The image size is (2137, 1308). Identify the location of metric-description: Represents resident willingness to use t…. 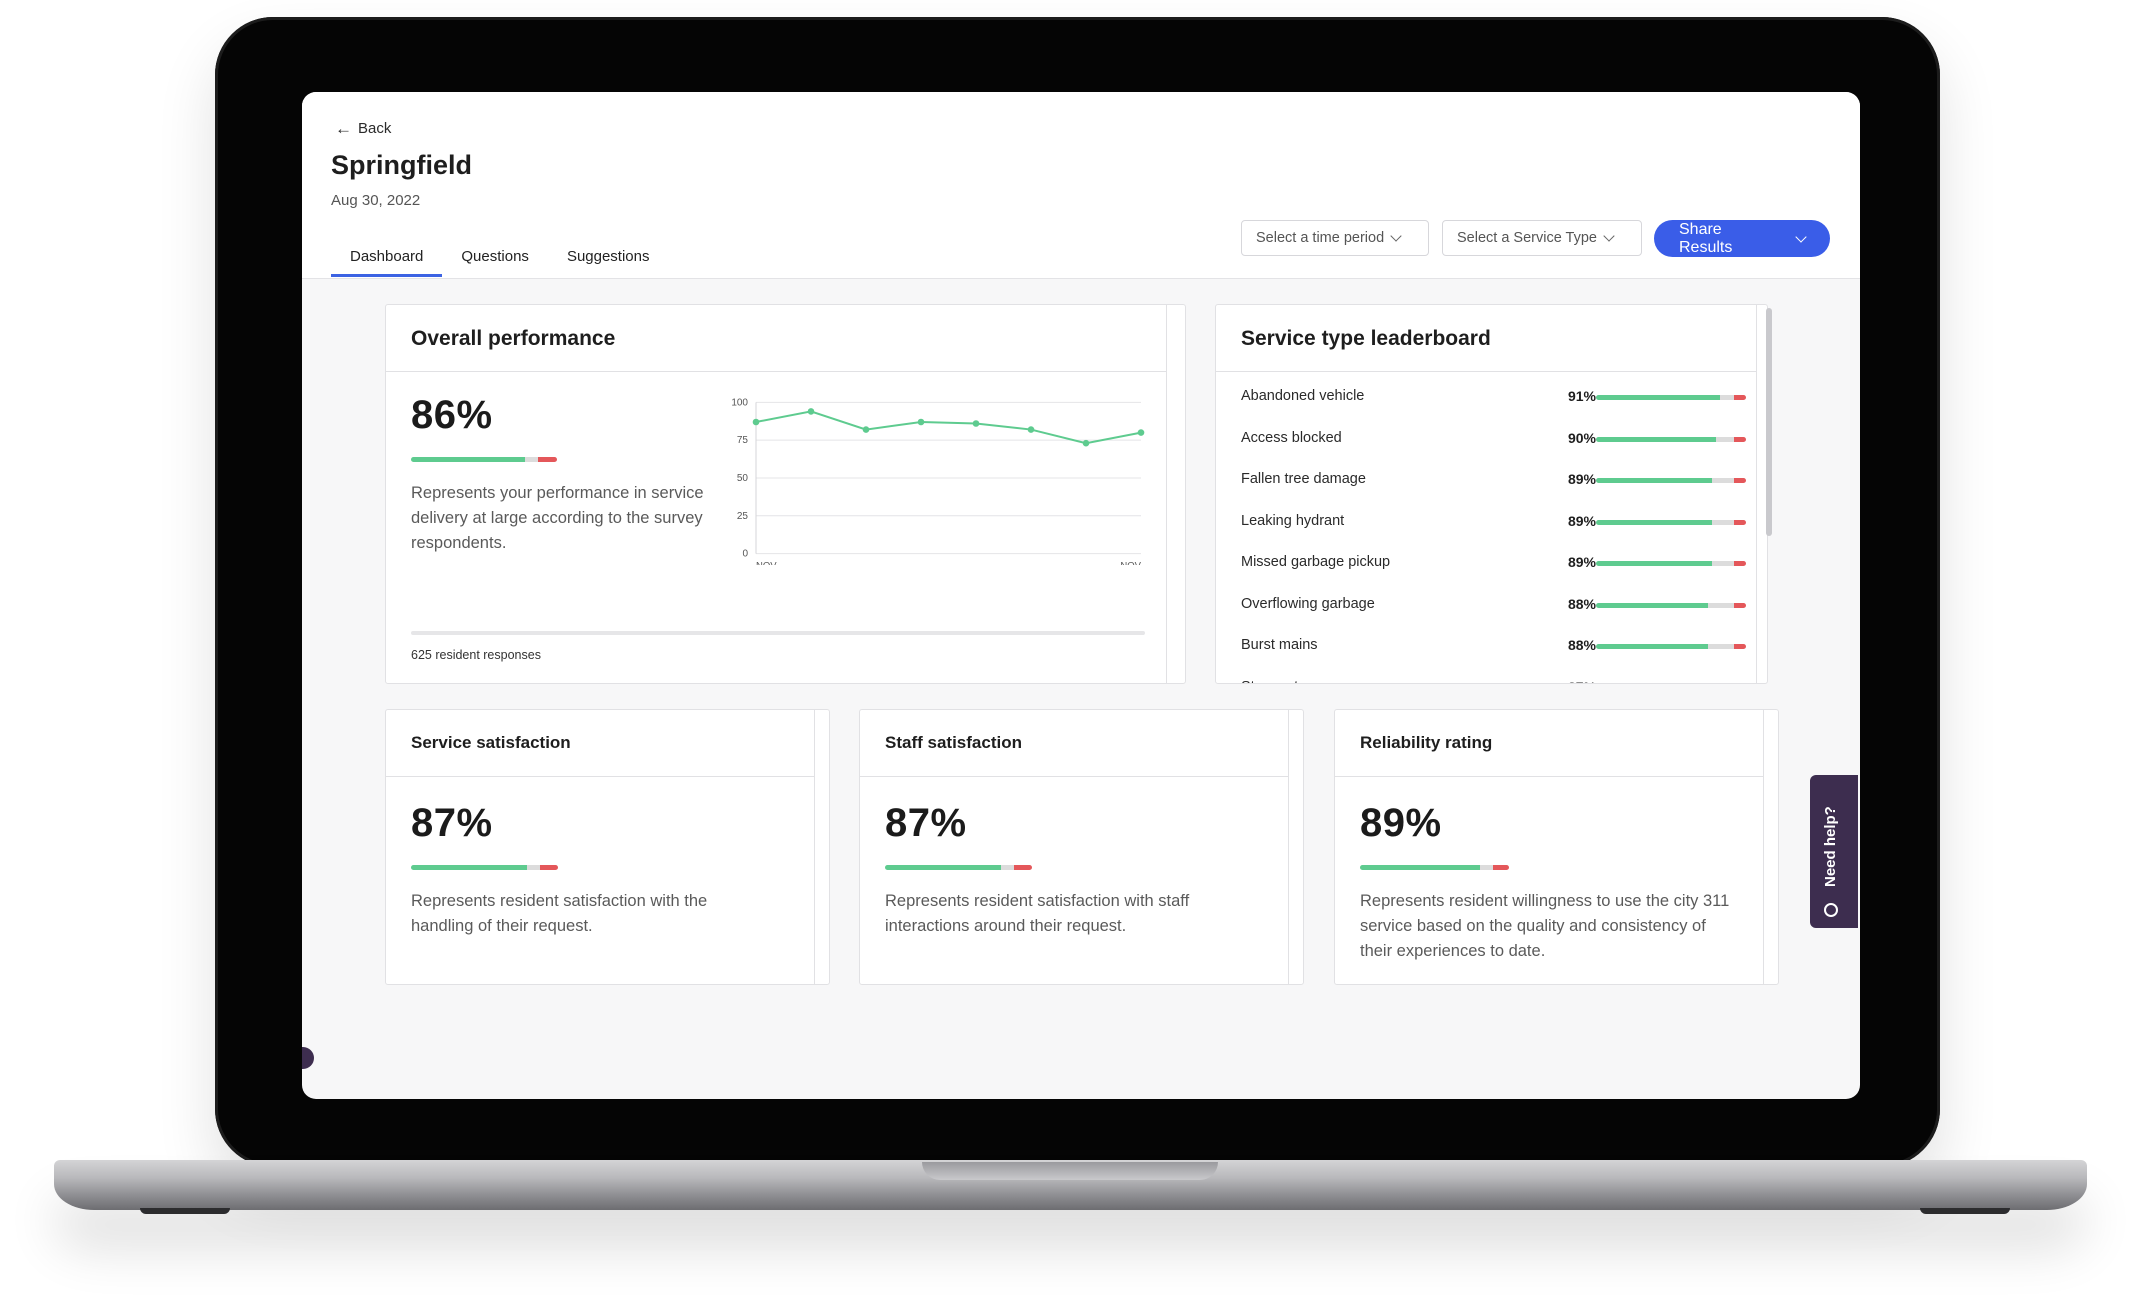
(1545, 926).